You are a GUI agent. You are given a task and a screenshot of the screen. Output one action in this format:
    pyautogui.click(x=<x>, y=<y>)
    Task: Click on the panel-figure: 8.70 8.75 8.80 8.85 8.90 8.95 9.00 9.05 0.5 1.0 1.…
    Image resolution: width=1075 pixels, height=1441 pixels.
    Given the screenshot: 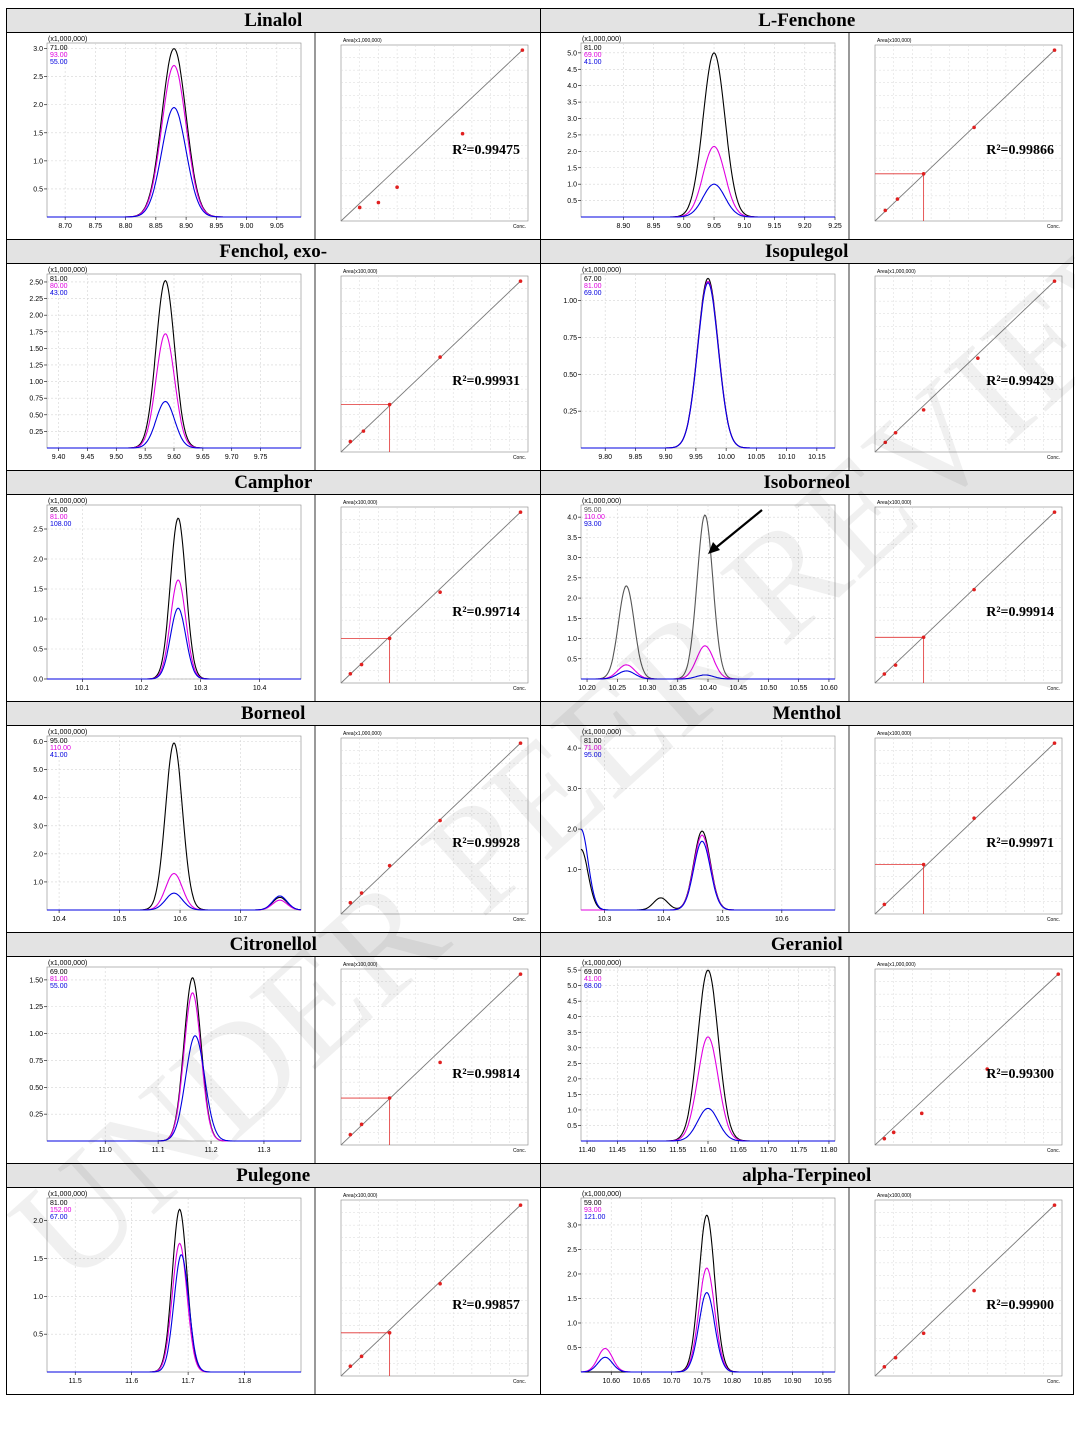 What is the action you would take?
    pyautogui.click(x=281, y=136)
    